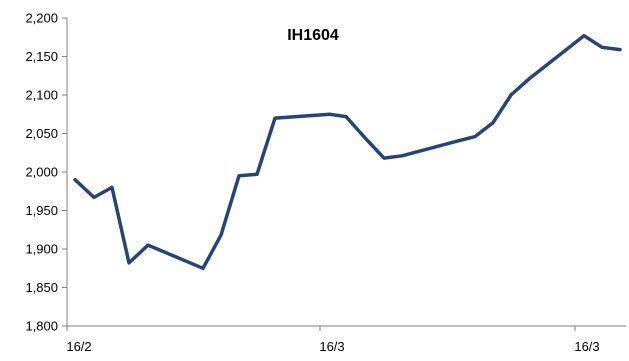 The image size is (629, 361). I want to click on y-tick-label: 2,100, so click(41, 95).